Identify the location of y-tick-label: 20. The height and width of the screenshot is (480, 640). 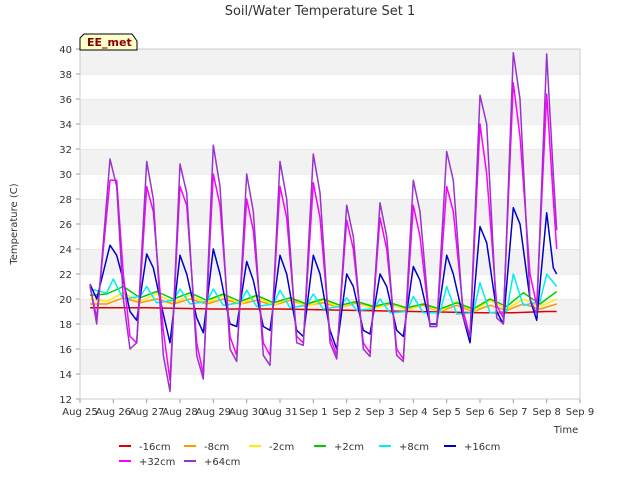
(65, 300).